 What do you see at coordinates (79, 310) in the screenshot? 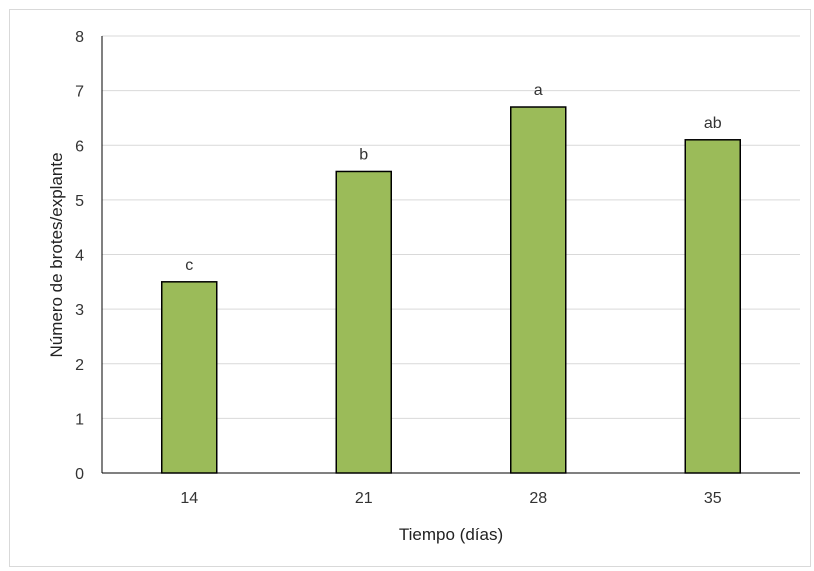
I see `y-tick-label: 3` at bounding box center [79, 310].